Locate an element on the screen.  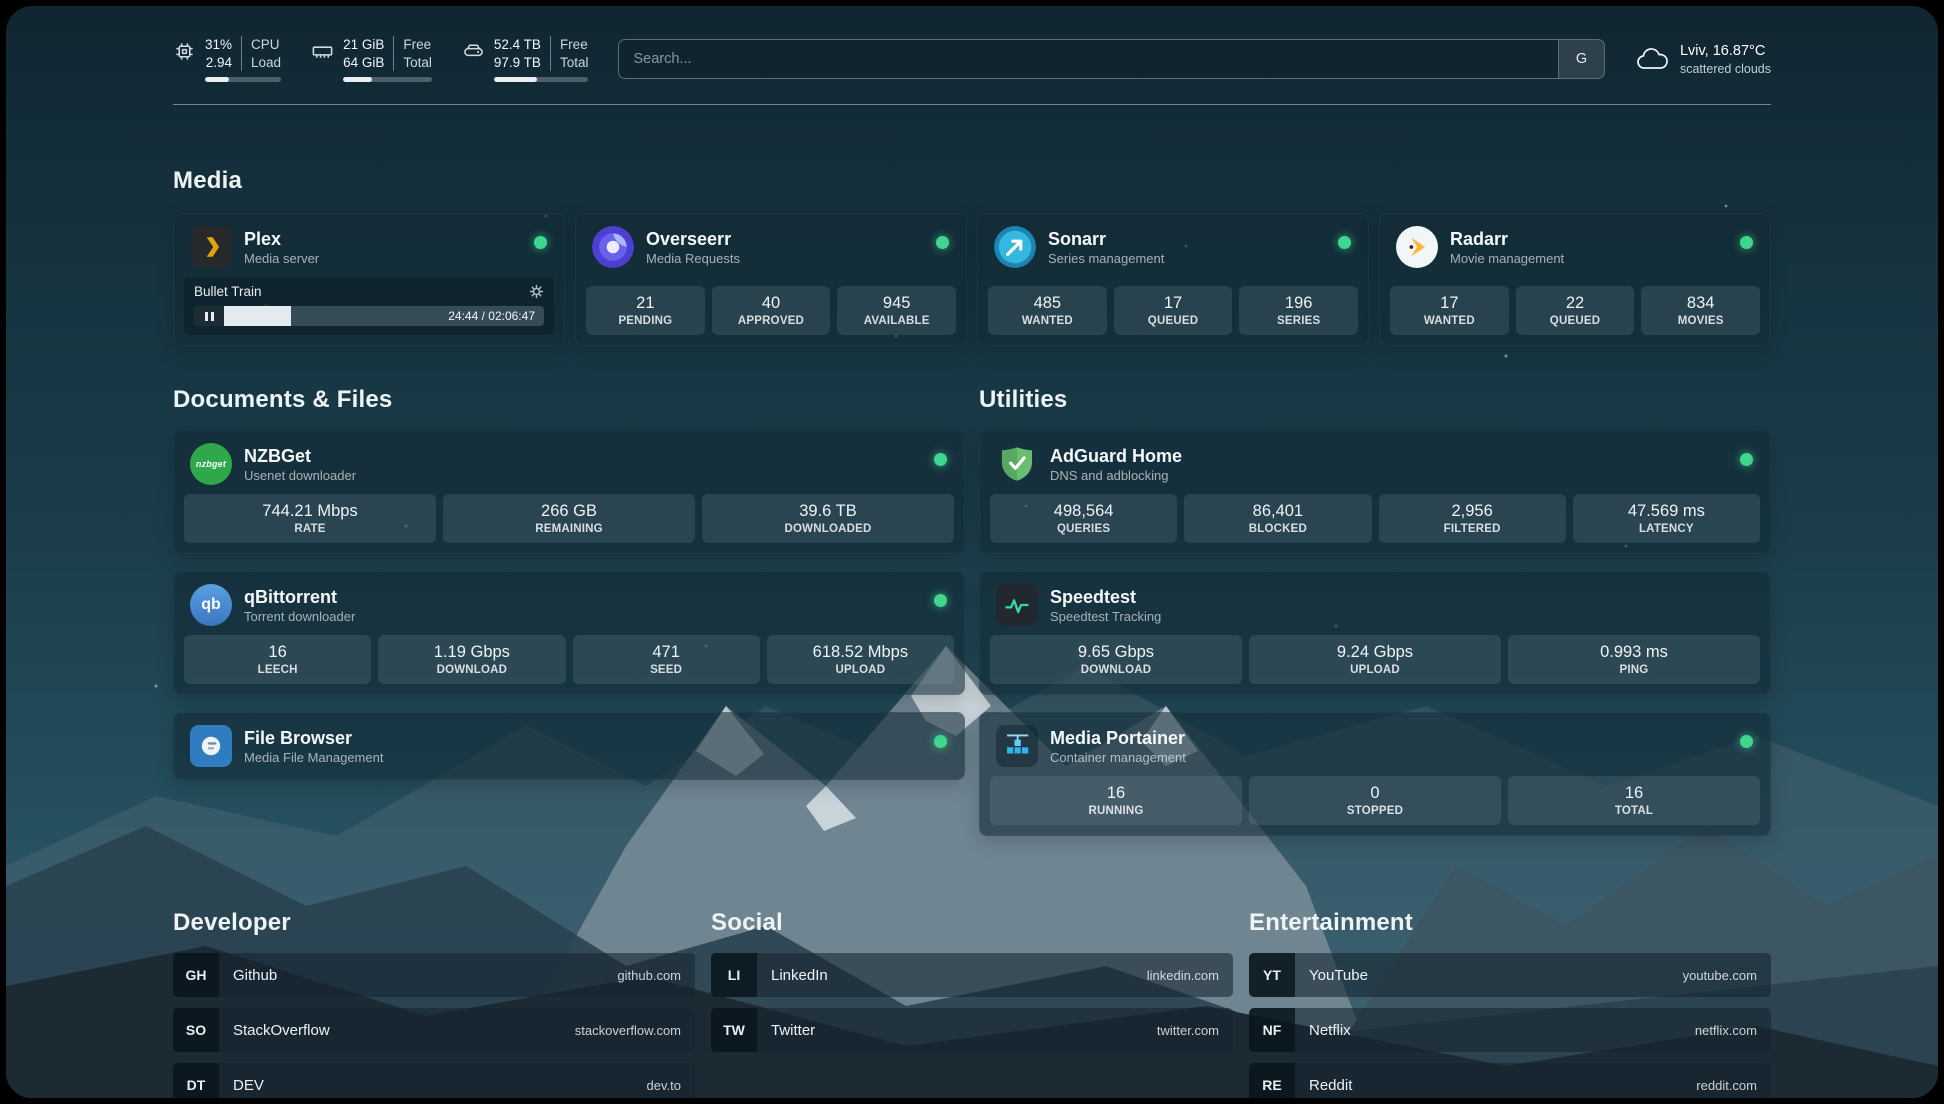
search-provider-button: G is located at coordinates (1580, 59).